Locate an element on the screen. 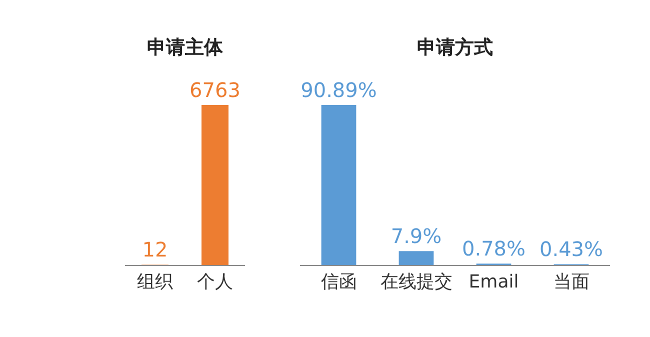 This screenshot has width=650, height=337. x-tick-label: 信函 is located at coordinates (338, 282).